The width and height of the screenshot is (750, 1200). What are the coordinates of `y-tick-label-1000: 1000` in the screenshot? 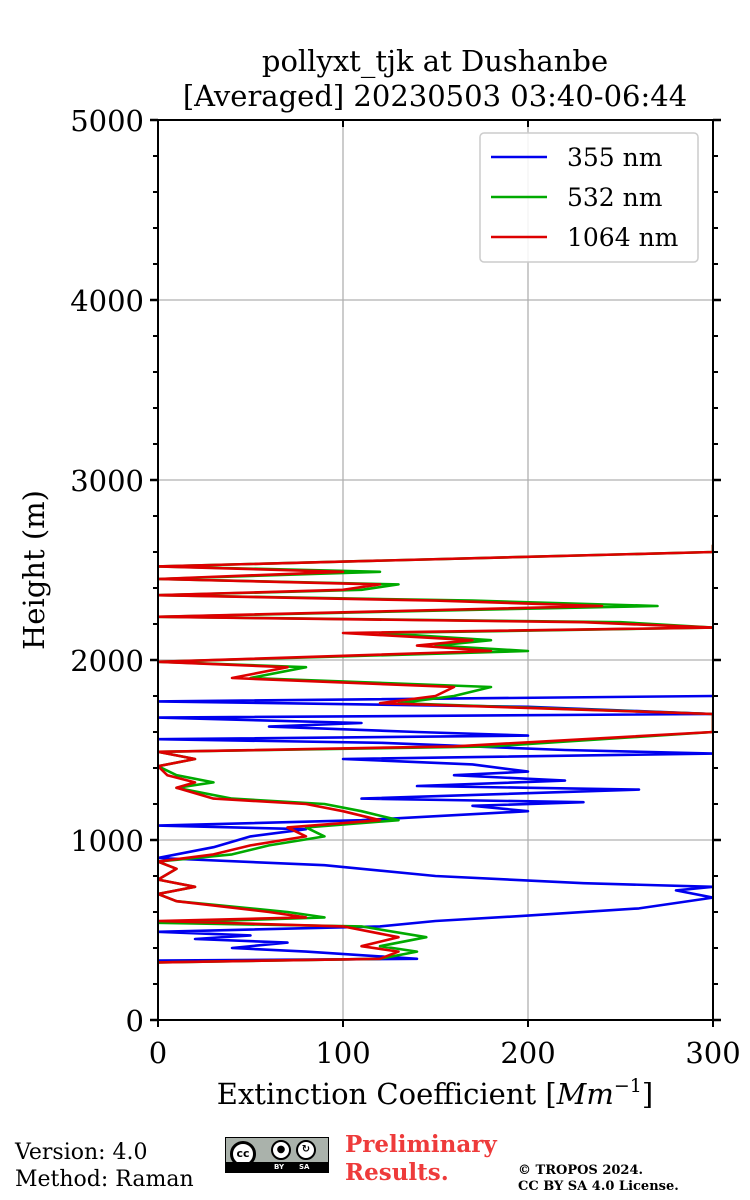 It's located at (107, 841).